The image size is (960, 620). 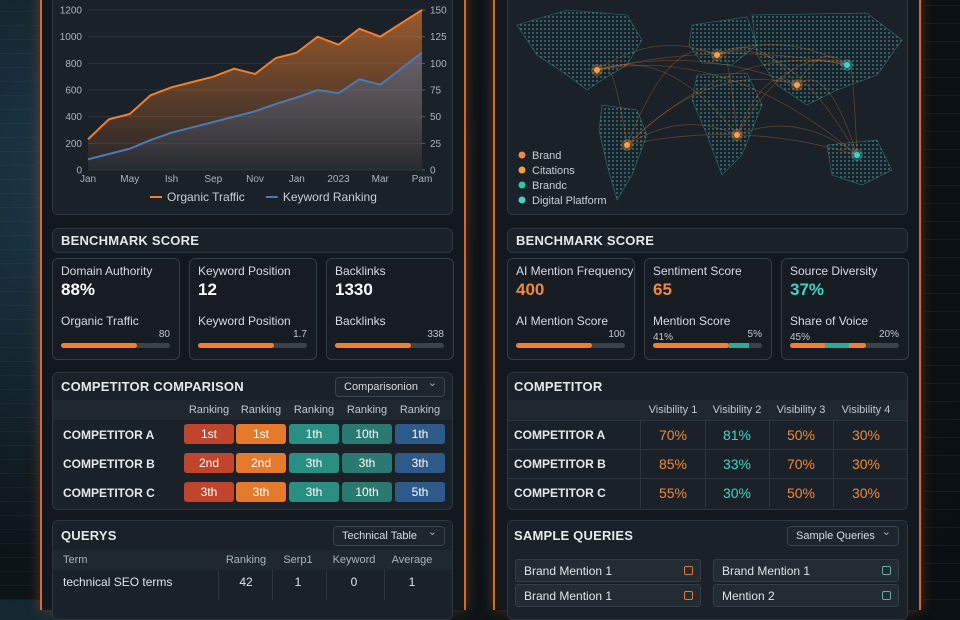 What do you see at coordinates (663, 337) in the screenshot?
I see `metric-sub-value: 41%` at bounding box center [663, 337].